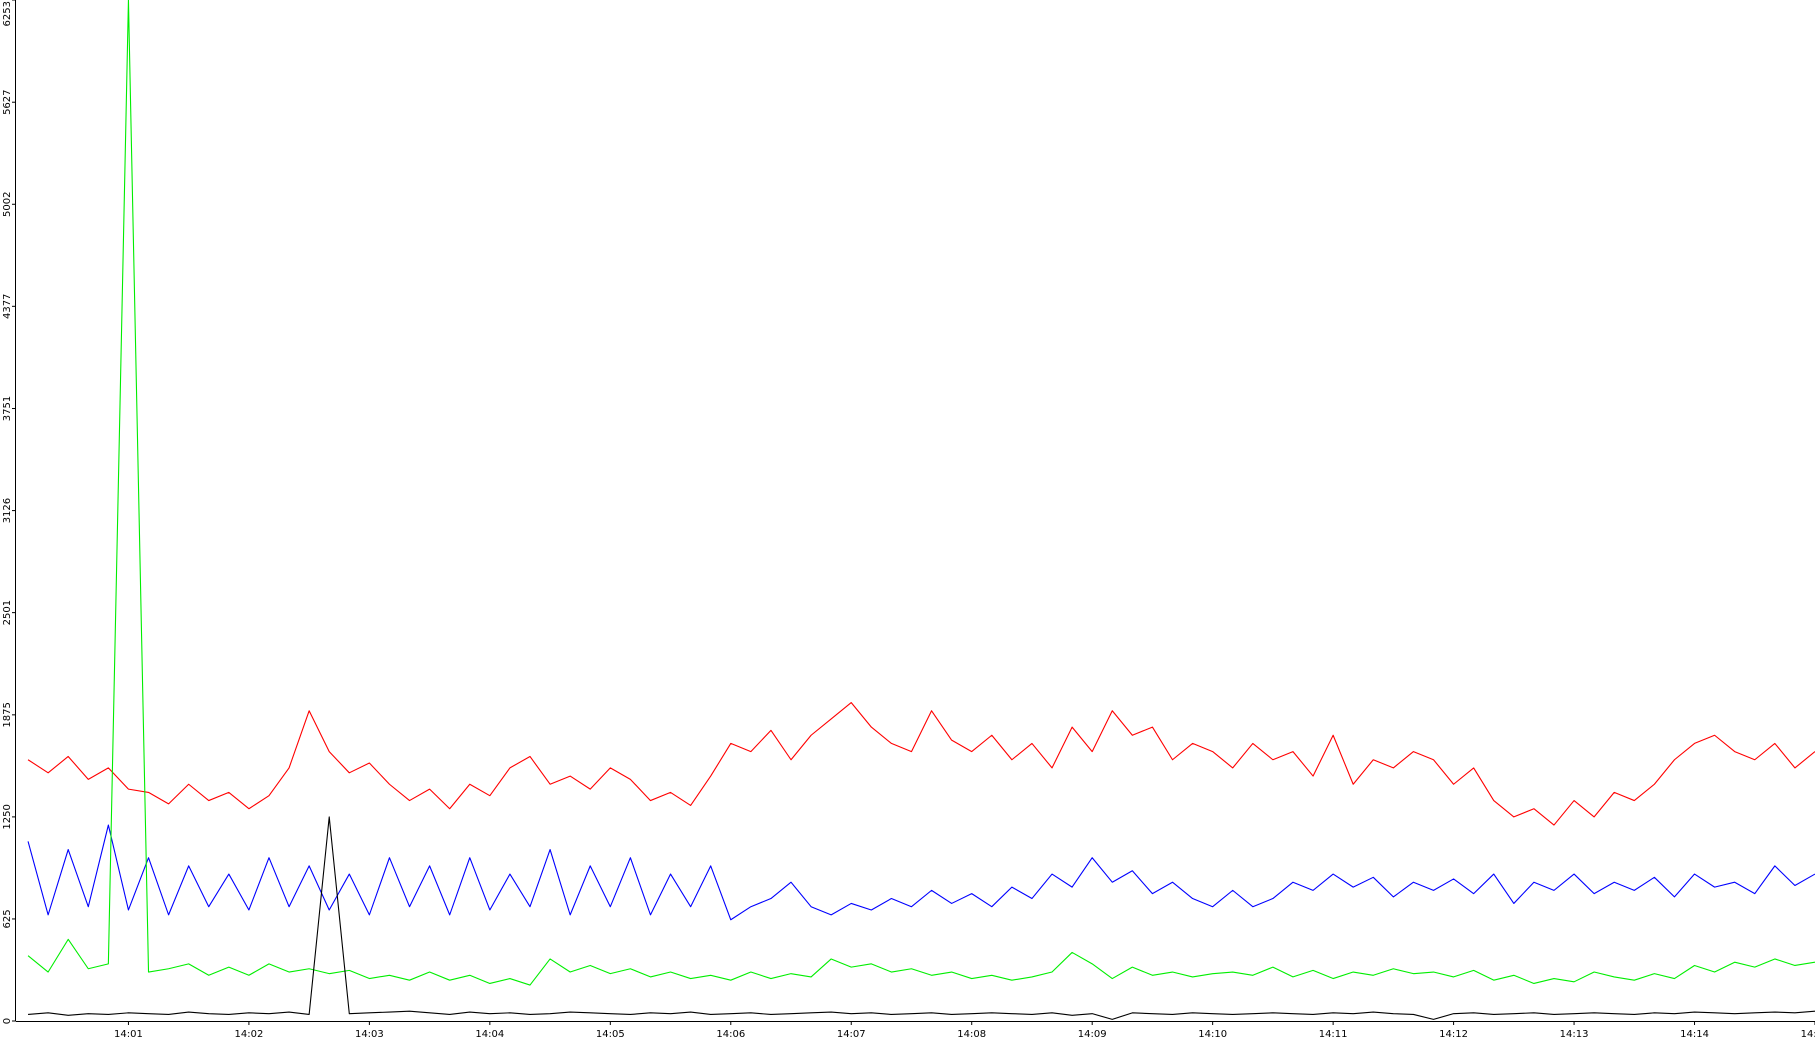 This screenshot has width=1815, height=1039. Describe the element at coordinates (1212, 1034) in the screenshot. I see `x-tick-label: 14:10` at that location.